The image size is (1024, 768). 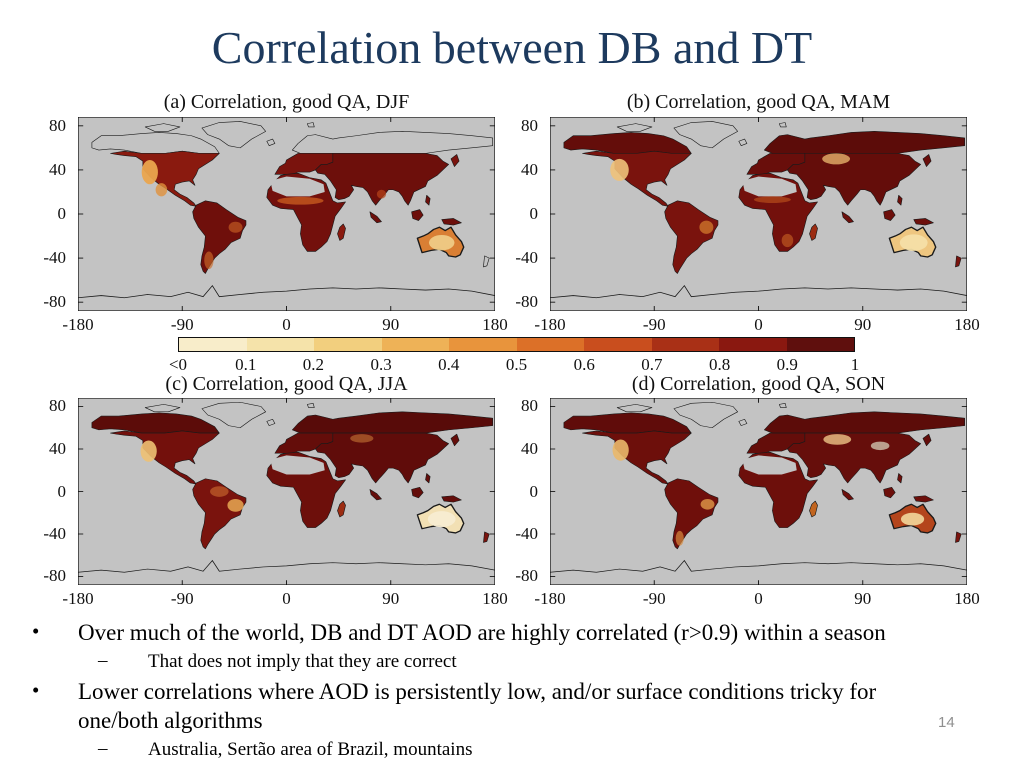 What do you see at coordinates (49, 213) in the screenshot?
I see `panel-a-y-axis: 80 40 0 -40 -80` at bounding box center [49, 213].